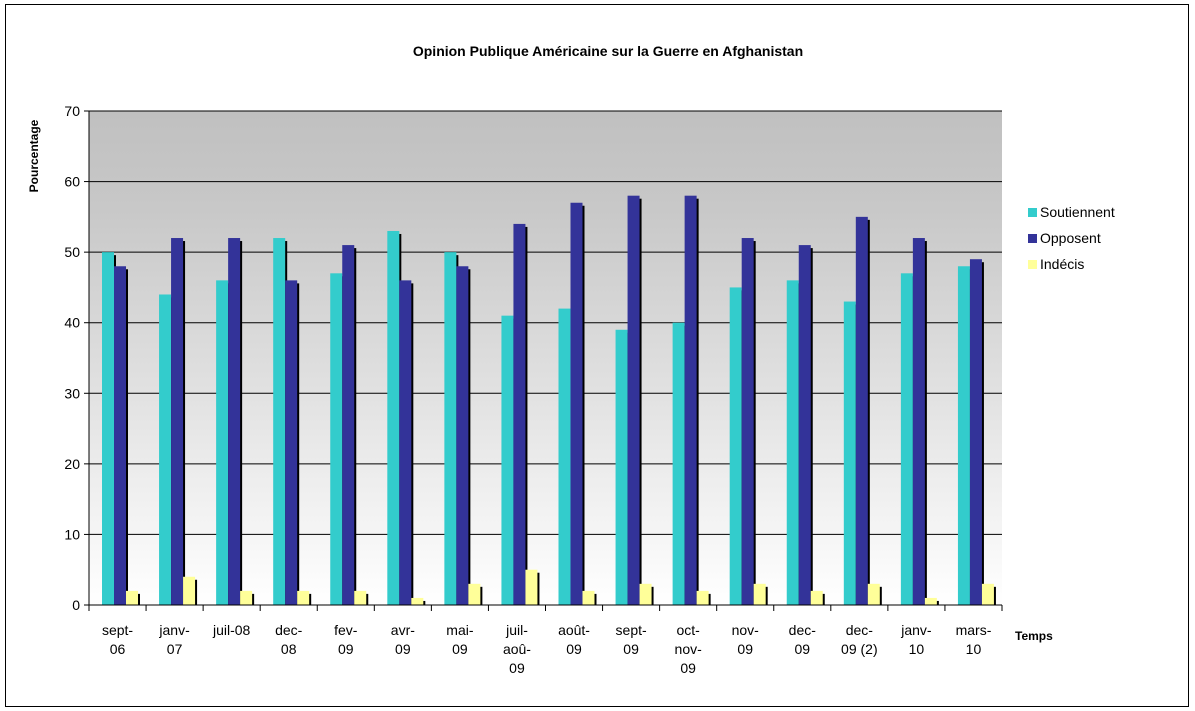 The height and width of the screenshot is (711, 1195). Describe the element at coordinates (72, 111) in the screenshot. I see `y-tick-label: 70` at that location.